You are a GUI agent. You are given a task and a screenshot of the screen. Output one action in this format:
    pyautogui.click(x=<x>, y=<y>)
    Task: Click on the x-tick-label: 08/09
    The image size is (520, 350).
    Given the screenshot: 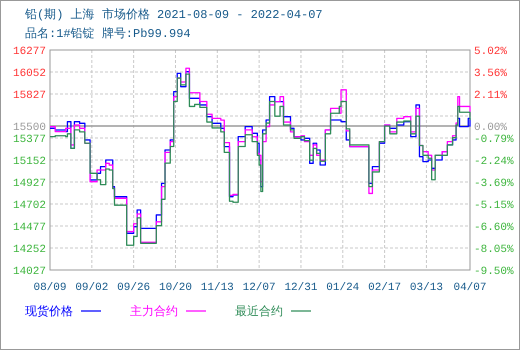 What is the action you would take?
    pyautogui.click(x=50, y=288)
    